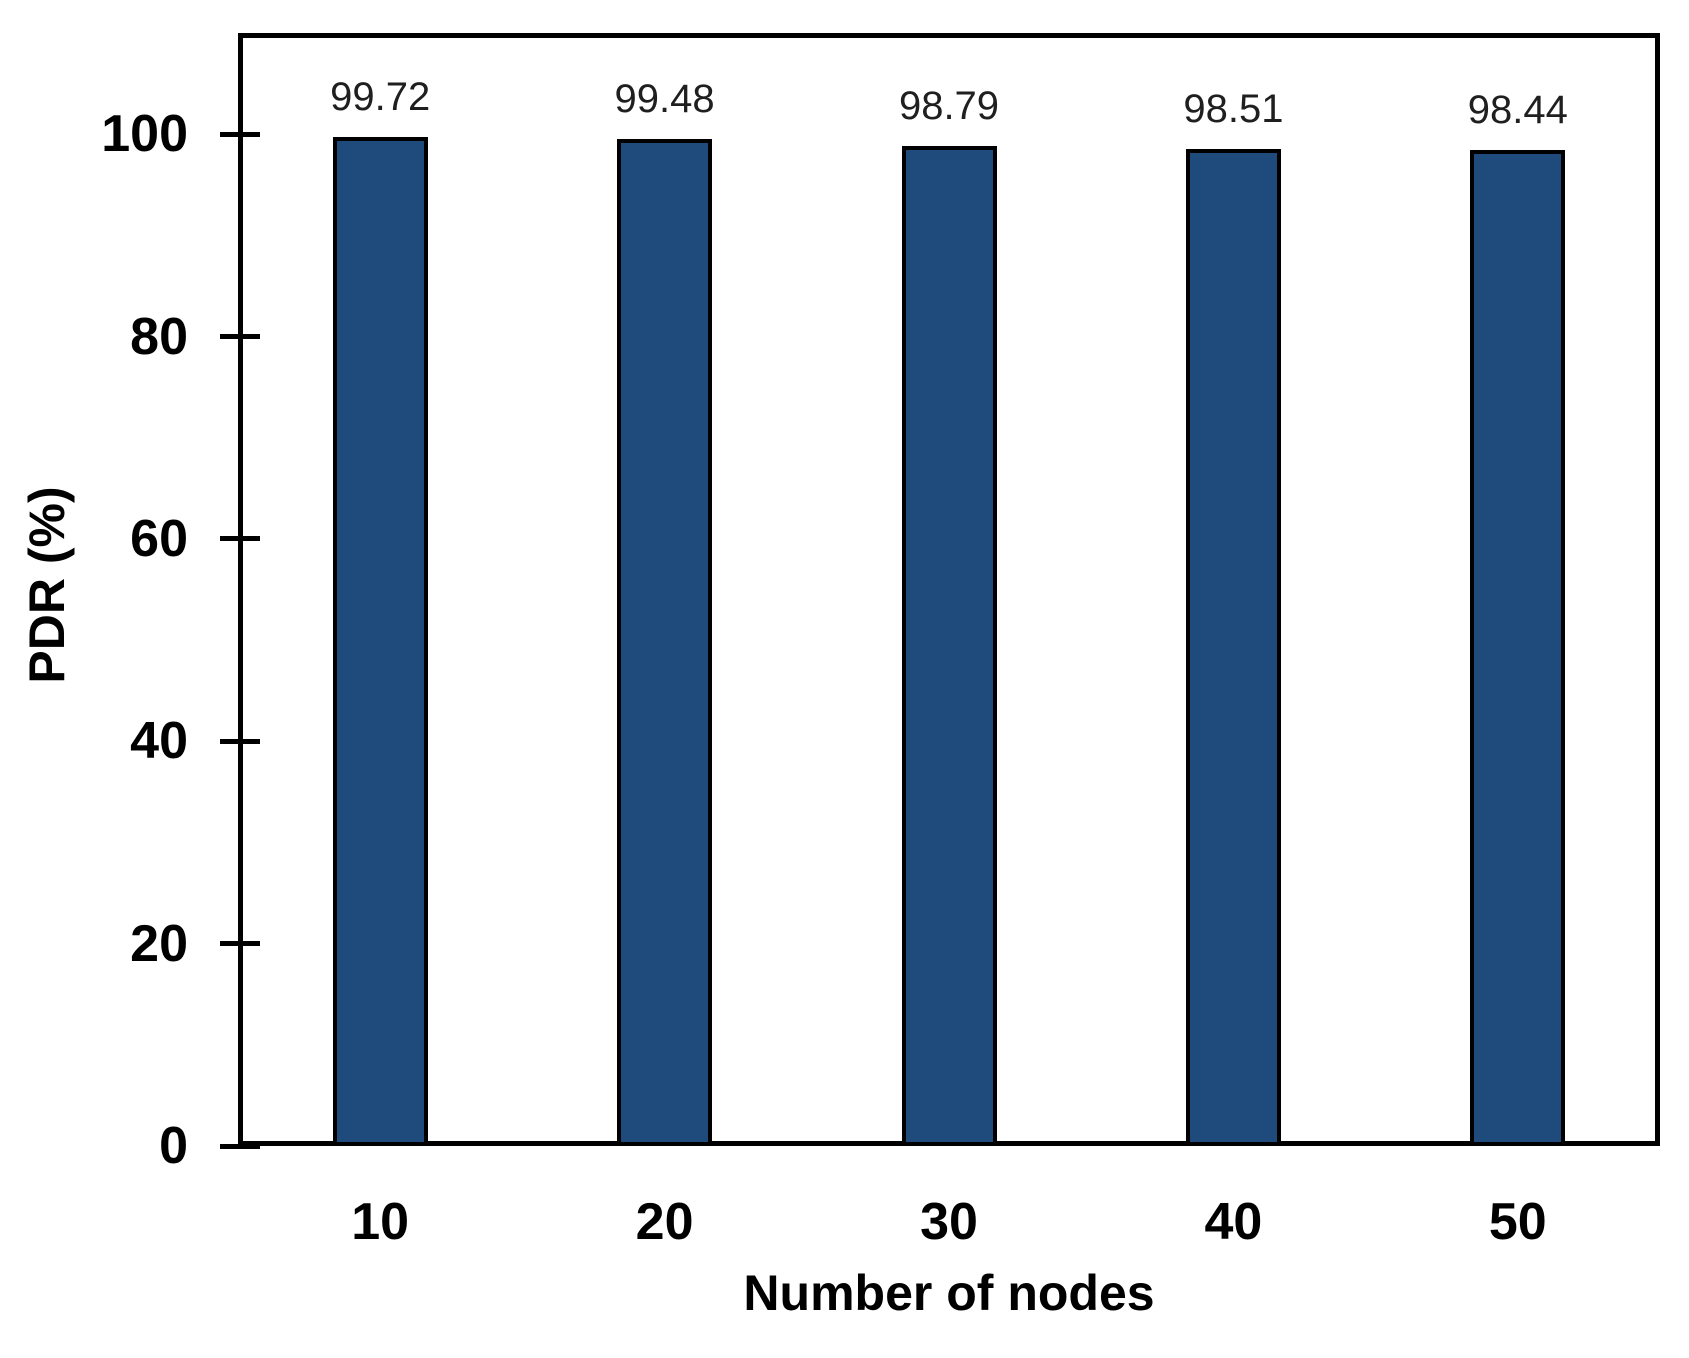 This screenshot has height=1358, width=1689. What do you see at coordinates (1517, 1222) in the screenshot?
I see `x-axis-tick-label: 50` at bounding box center [1517, 1222].